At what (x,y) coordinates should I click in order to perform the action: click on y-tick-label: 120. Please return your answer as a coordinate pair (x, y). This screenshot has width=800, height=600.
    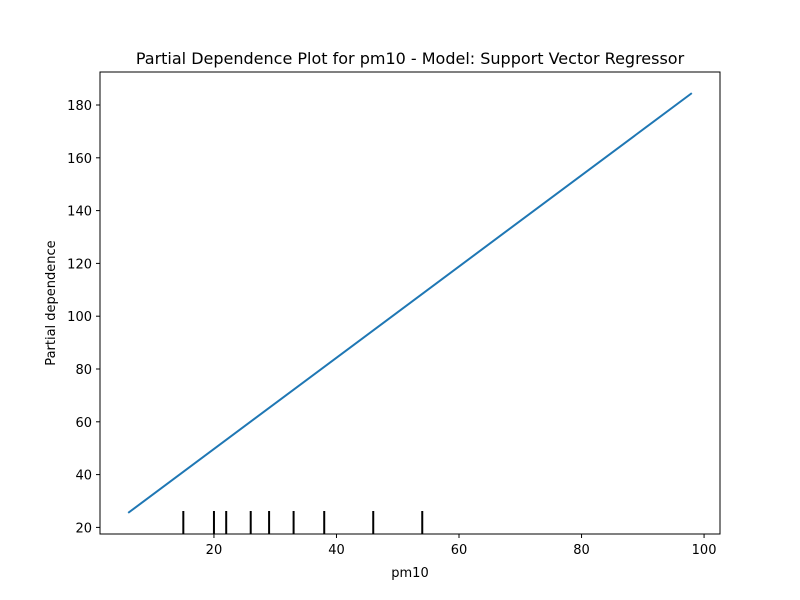
    Looking at the image, I should click on (79, 264).